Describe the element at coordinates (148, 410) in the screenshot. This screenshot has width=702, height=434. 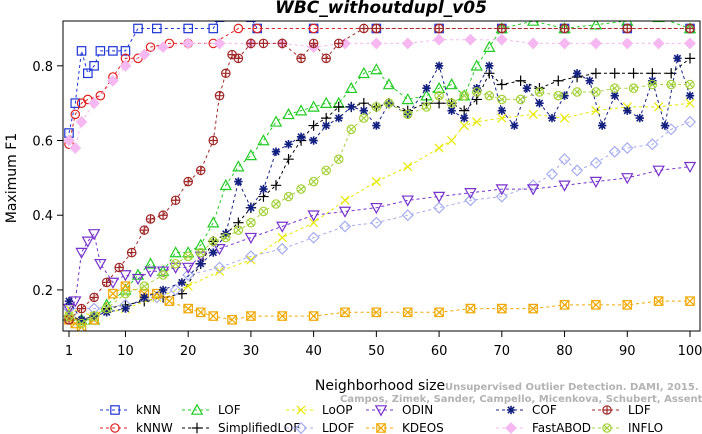
I see `legend-label: kNN` at that location.